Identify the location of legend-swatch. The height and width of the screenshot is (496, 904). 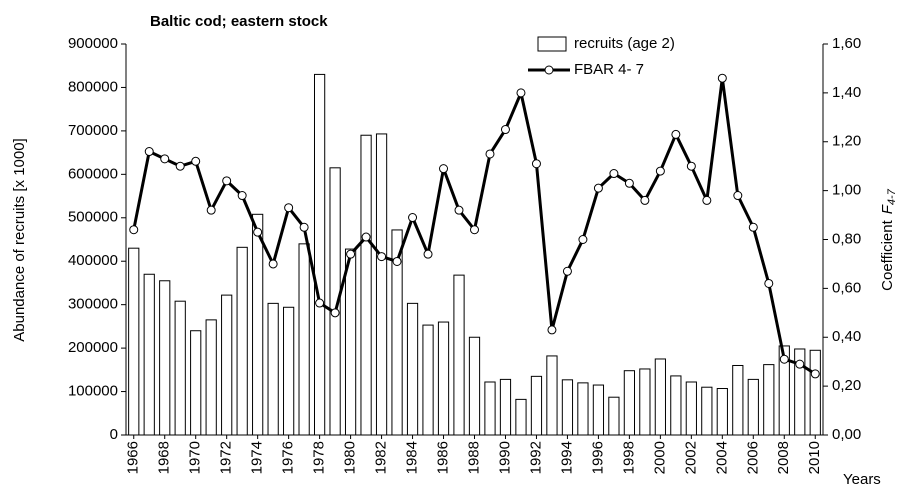
(552, 44).